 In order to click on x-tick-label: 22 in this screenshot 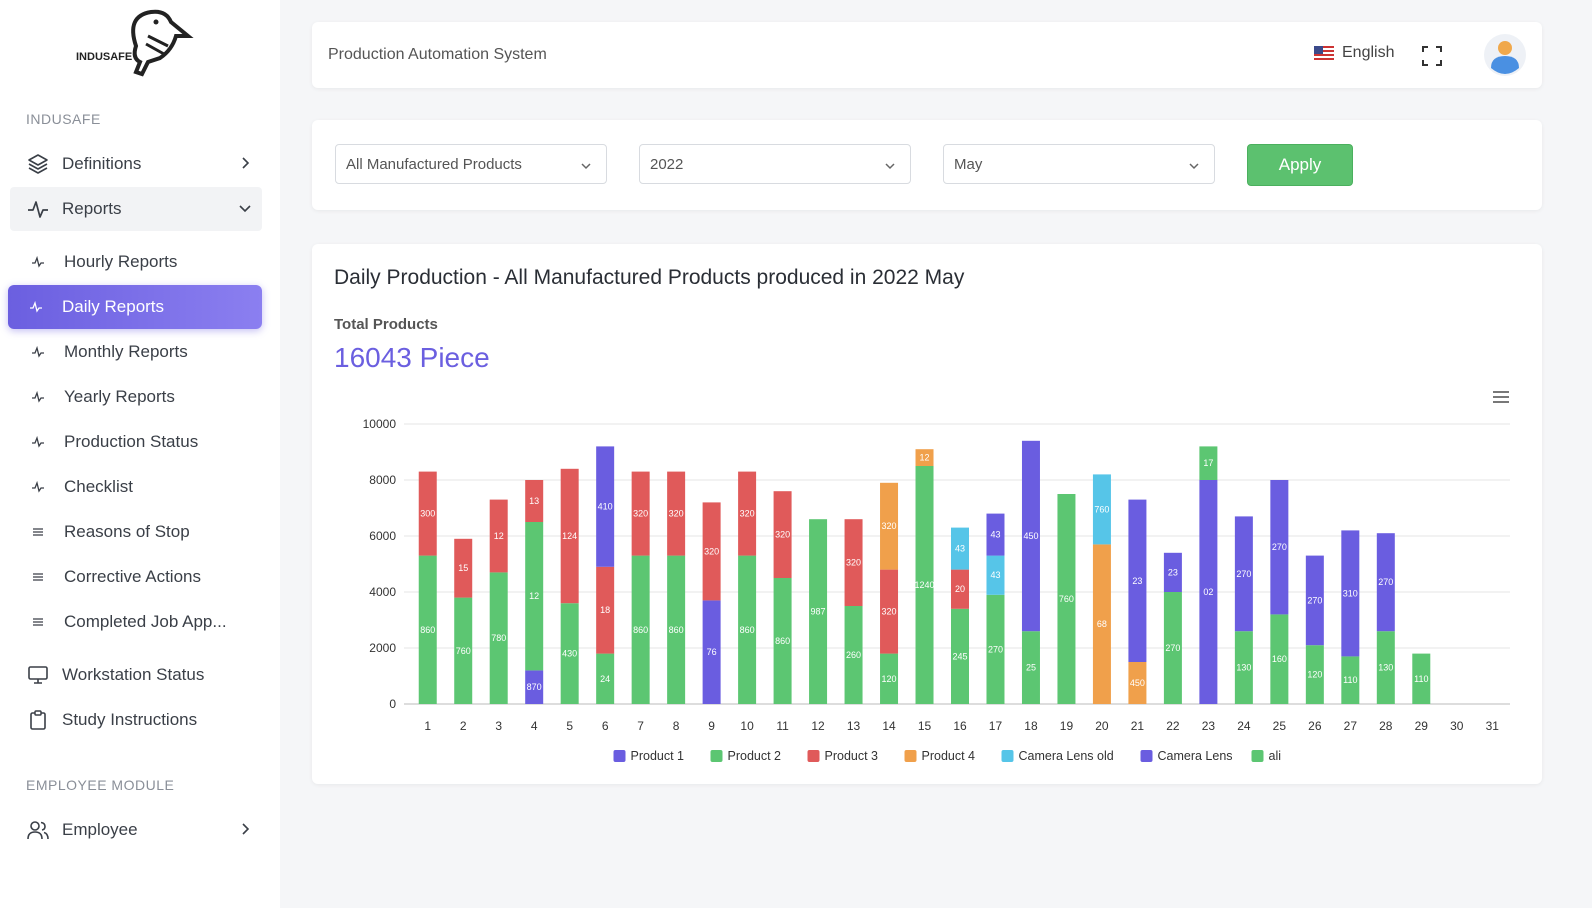, I will do `click(1173, 726)`.